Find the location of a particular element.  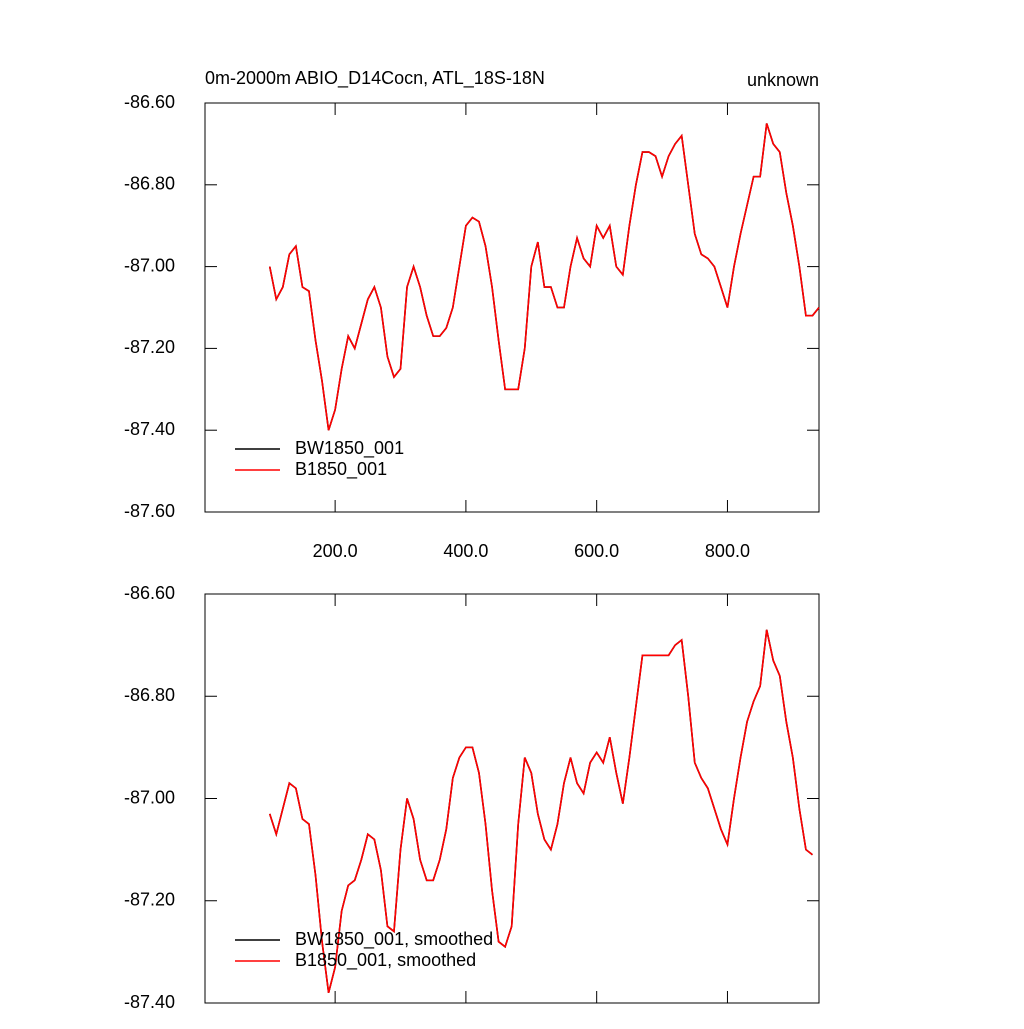

chart-subtitle: unknown is located at coordinates (783, 80).